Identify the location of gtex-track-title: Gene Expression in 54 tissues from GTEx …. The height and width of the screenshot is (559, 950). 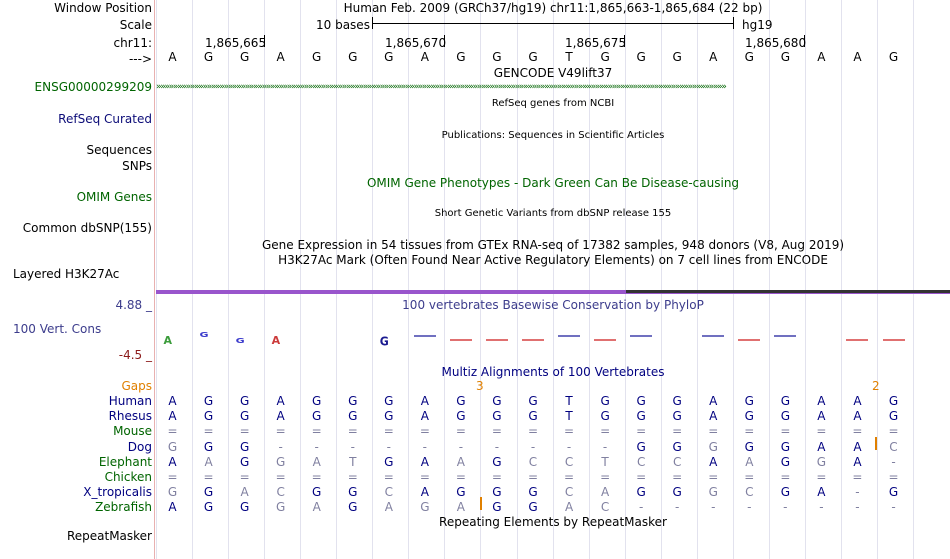
(553, 245).